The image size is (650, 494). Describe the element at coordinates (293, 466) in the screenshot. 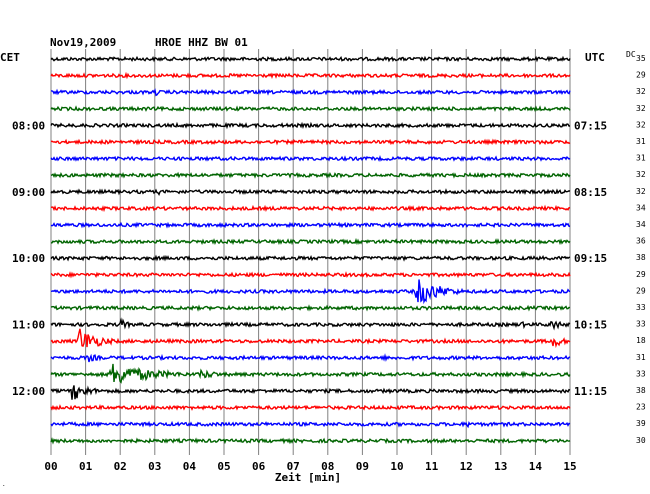

I see `x-tick-label: 07` at that location.